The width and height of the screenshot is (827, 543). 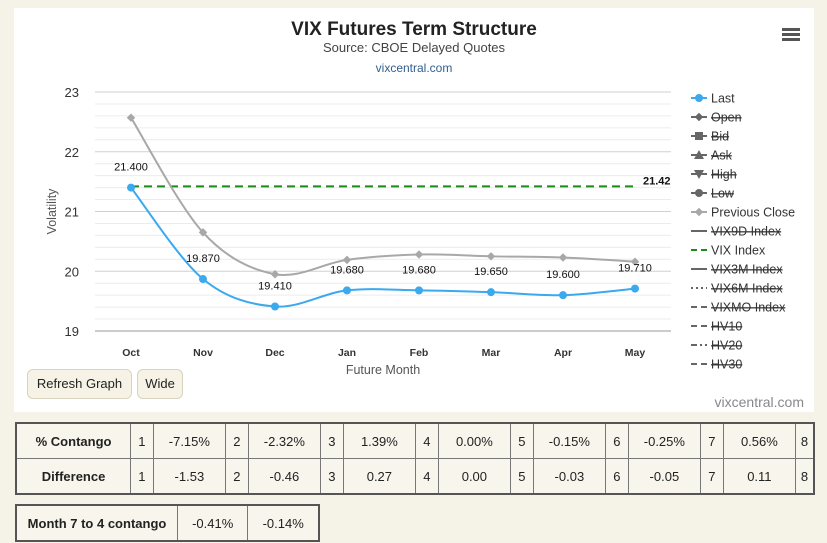 What do you see at coordinates (723, 99) in the screenshot?
I see `legend-item-label: Last` at bounding box center [723, 99].